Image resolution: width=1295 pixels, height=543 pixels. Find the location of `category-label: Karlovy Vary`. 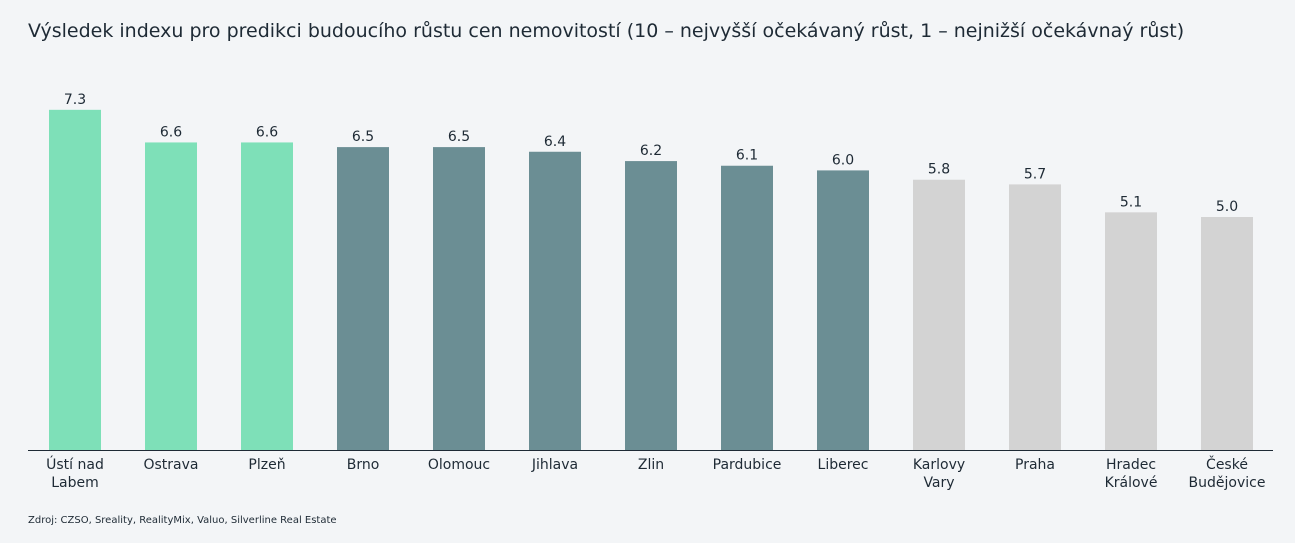

category-label: Karlovy Vary is located at coordinates (939, 474).